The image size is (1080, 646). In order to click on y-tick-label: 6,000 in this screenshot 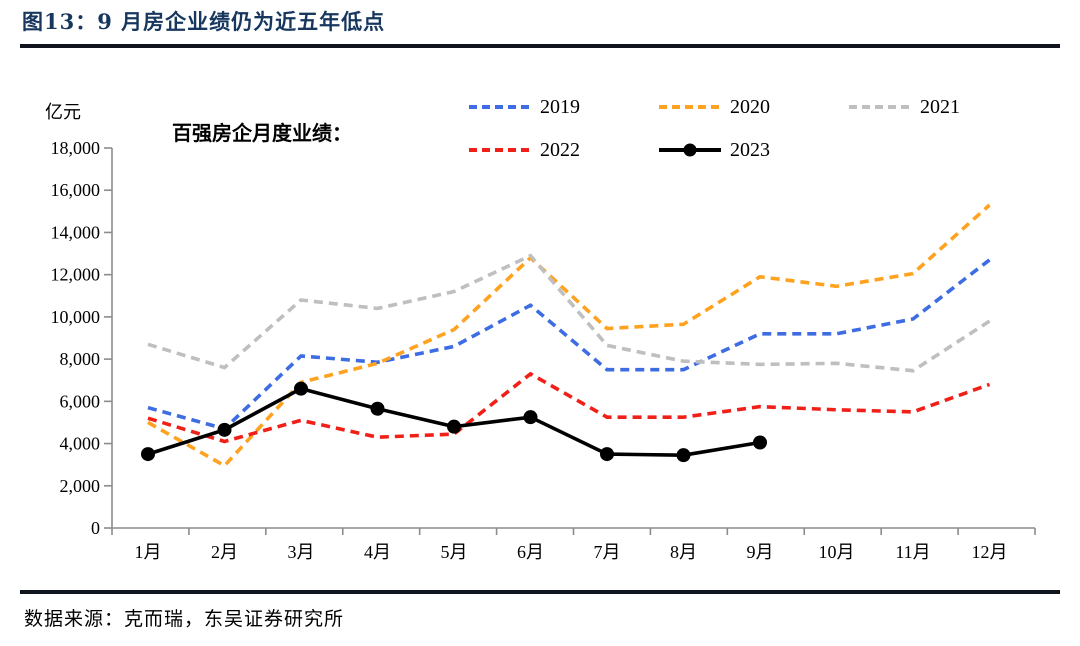, I will do `click(80, 401)`.